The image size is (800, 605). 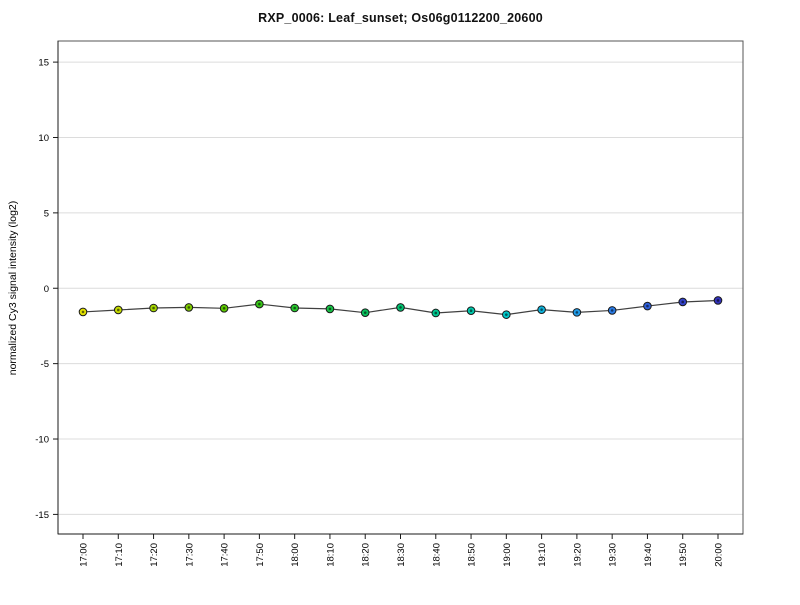 What do you see at coordinates (13, 288) in the screenshot?
I see `y-axis-label: normalized Cy3 signal intensity (log2)` at bounding box center [13, 288].